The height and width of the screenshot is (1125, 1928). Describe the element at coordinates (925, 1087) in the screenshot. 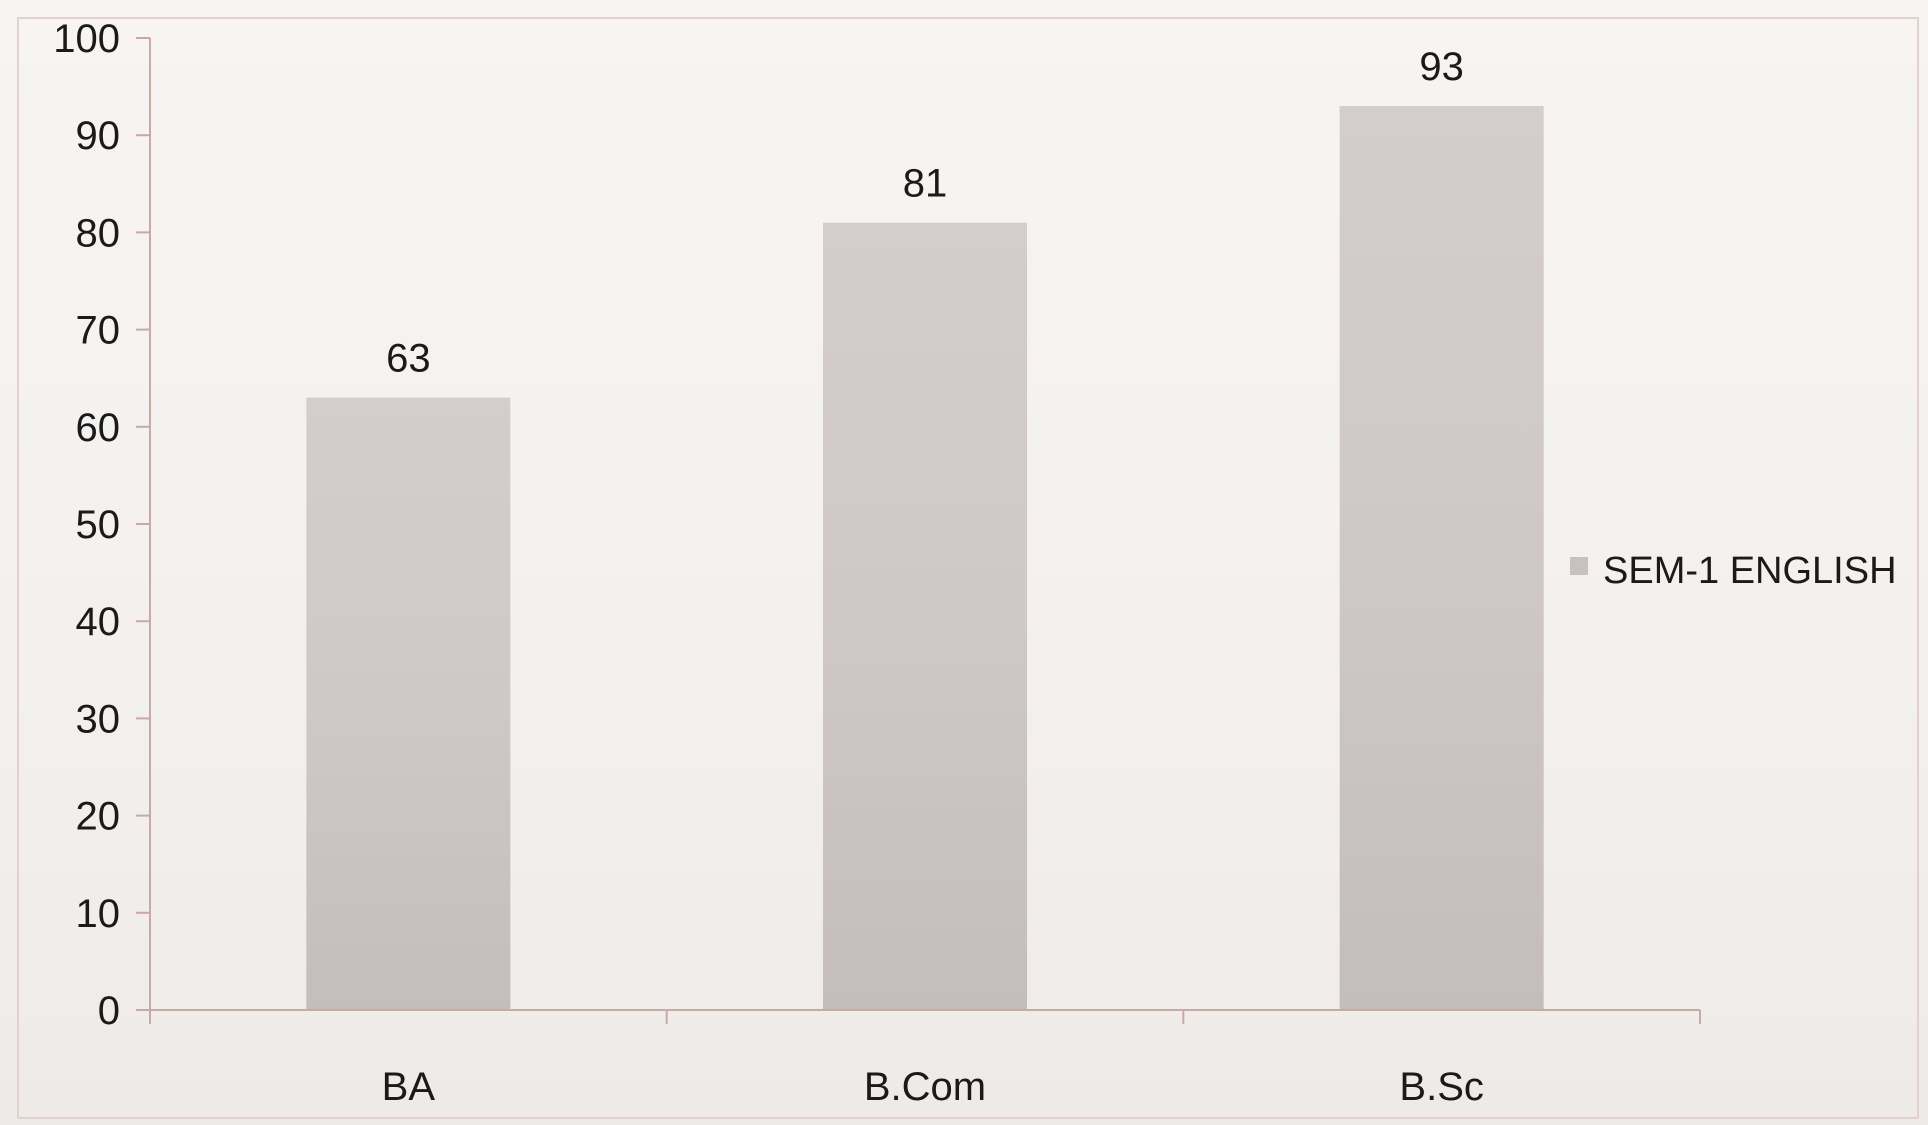

I see `x-category-label: B.Com` at that location.